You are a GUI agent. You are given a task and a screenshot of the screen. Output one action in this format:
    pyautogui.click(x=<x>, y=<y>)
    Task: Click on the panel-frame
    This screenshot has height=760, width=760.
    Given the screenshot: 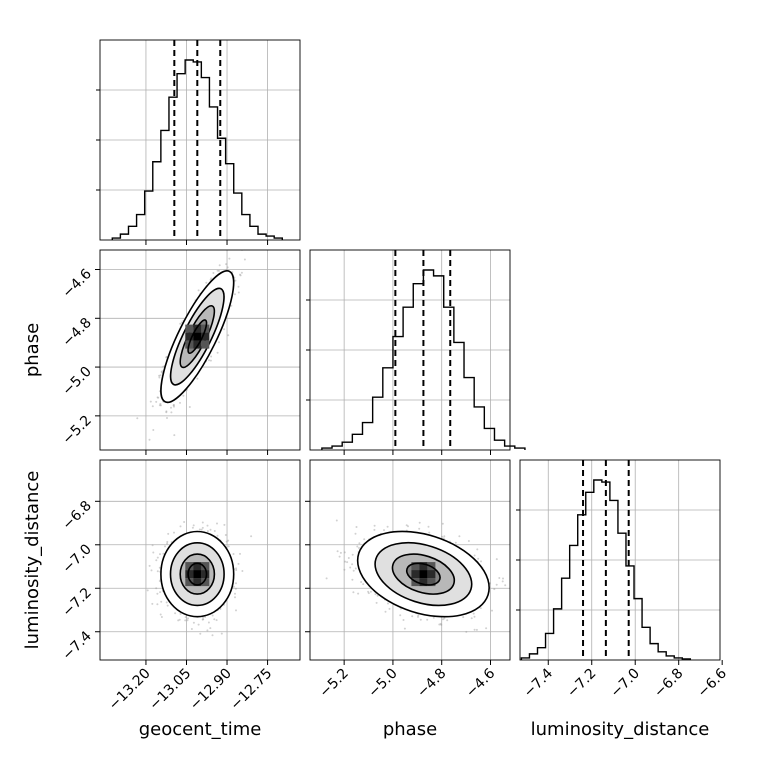 What is the action you would take?
    pyautogui.click(x=200, y=140)
    